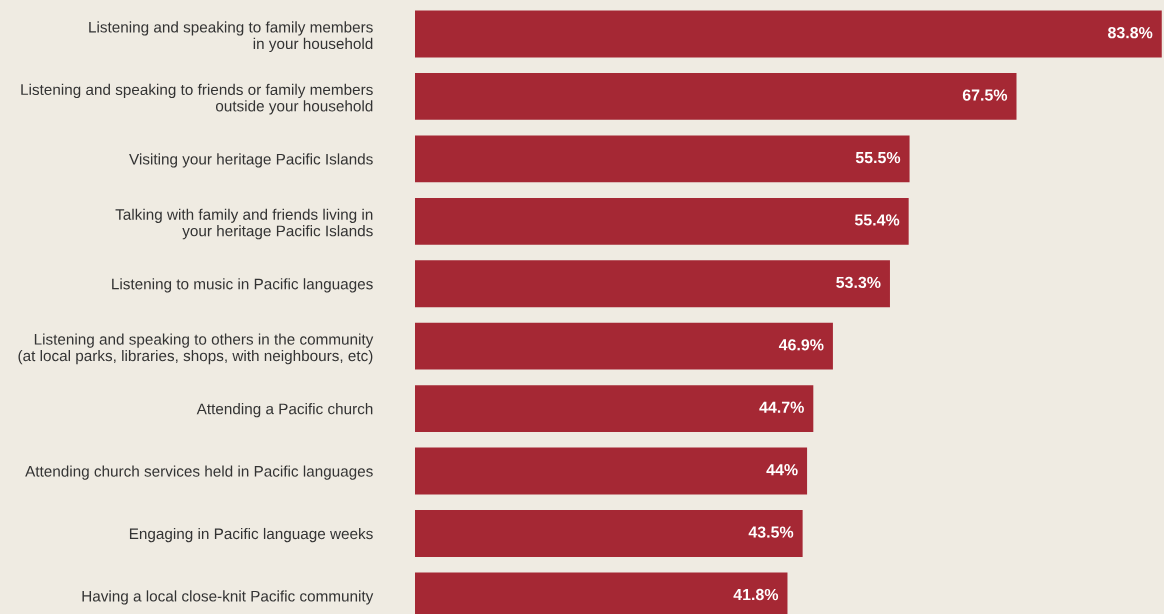 This screenshot has width=1164, height=614. What do you see at coordinates (1130, 33) in the screenshot?
I see `data-label: 83.8%` at bounding box center [1130, 33].